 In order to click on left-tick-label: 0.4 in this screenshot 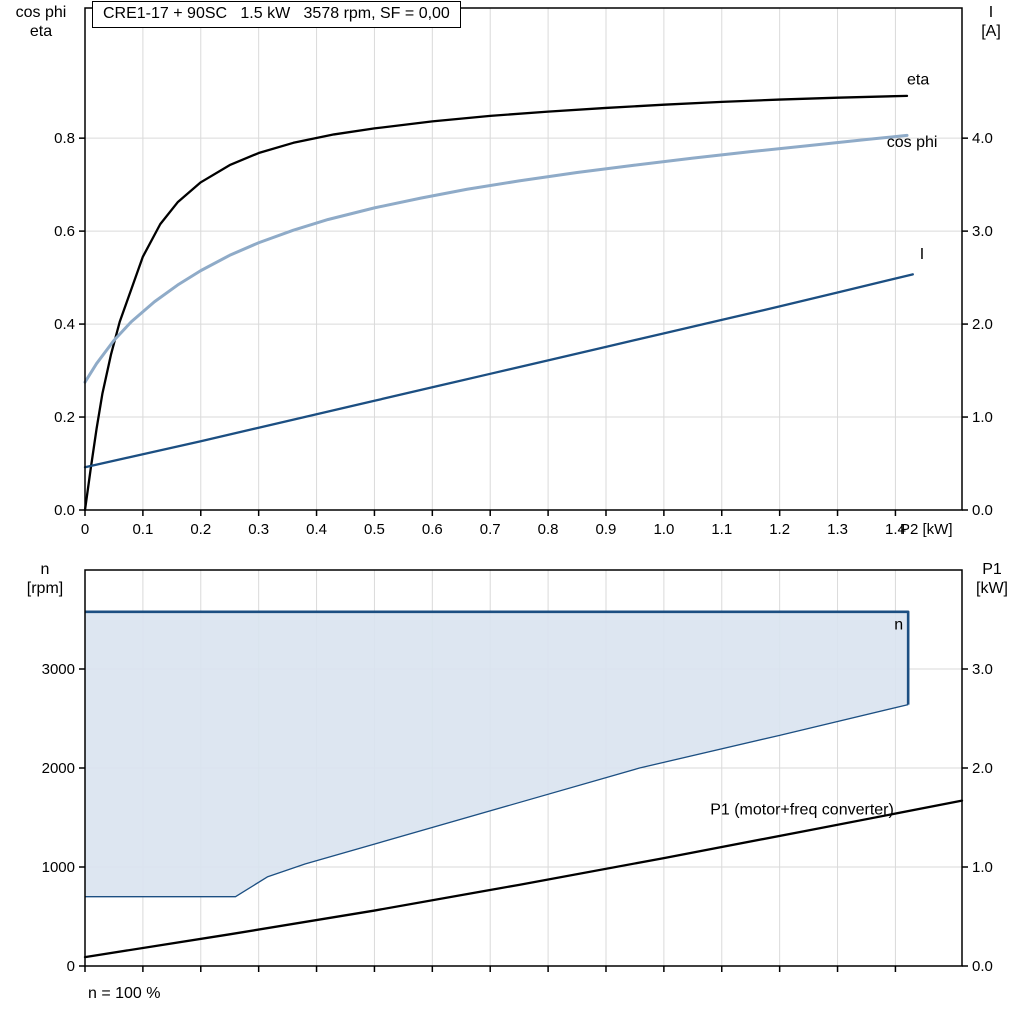, I will do `click(64, 324)`.